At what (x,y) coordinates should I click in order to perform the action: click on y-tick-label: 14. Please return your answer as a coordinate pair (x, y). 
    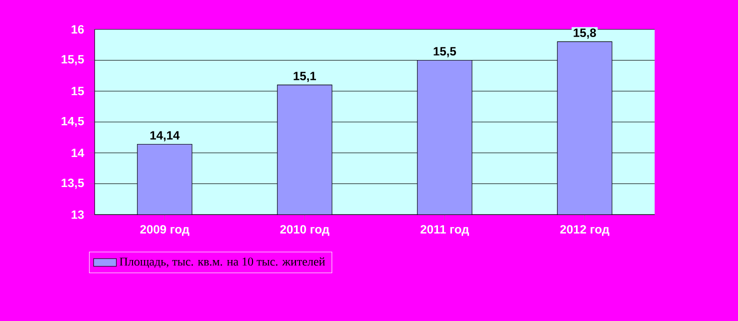
    Looking at the image, I should click on (78, 153).